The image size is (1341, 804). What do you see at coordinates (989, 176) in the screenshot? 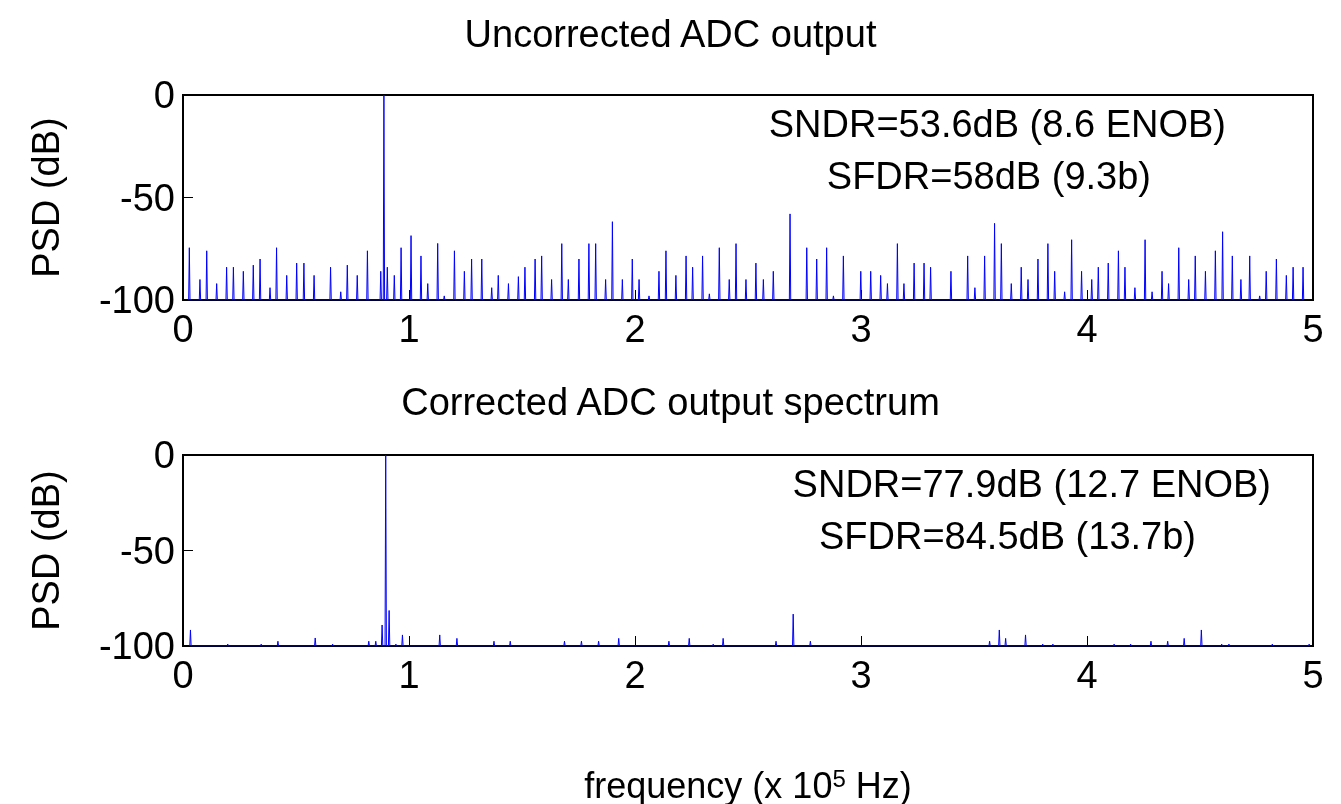
I see `annotation: SFDR=58dB (9.3b)` at bounding box center [989, 176].